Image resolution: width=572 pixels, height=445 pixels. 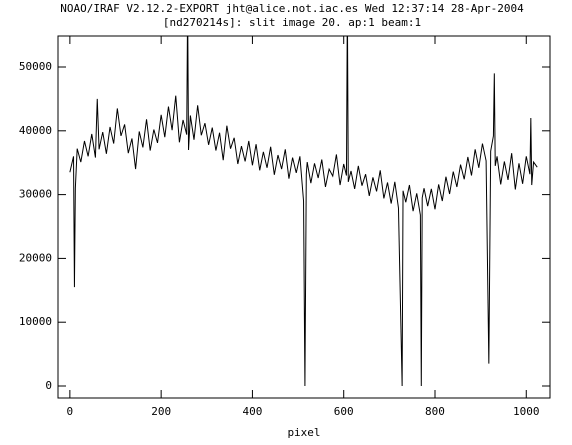 I want to click on y-tick-label: 30000, so click(x=35, y=194).